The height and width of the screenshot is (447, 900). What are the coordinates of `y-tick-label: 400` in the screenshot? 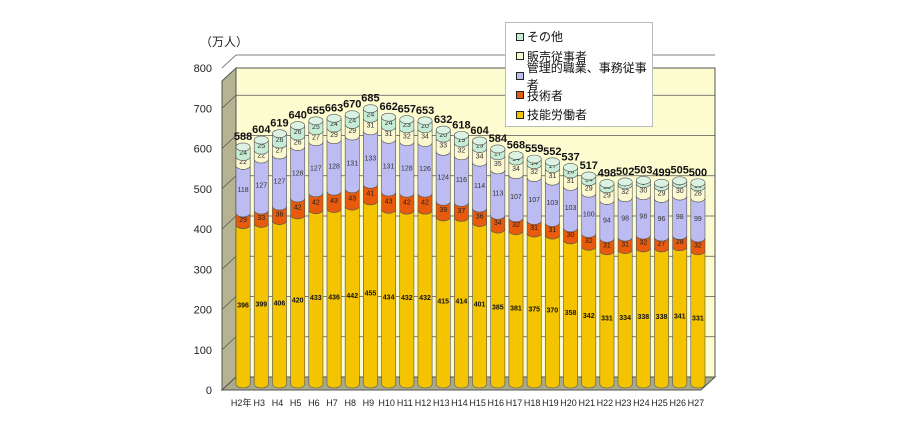 It's located at (203, 230).